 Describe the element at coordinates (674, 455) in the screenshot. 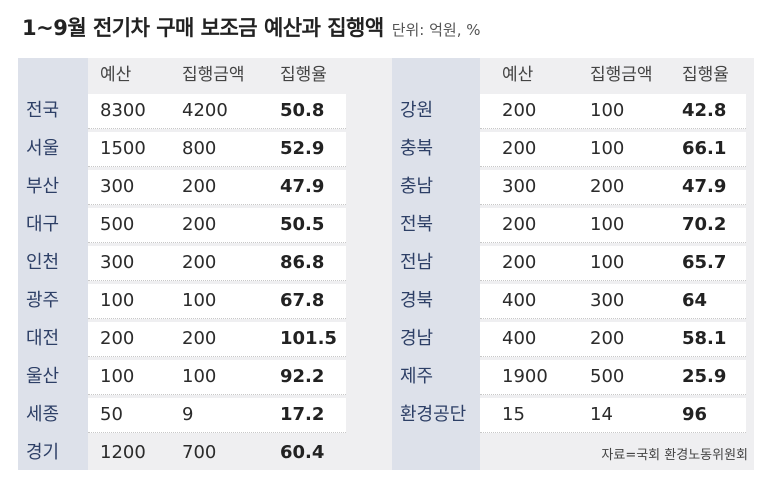

I see `source-note: 자료=국회 환경노동위원회` at that location.